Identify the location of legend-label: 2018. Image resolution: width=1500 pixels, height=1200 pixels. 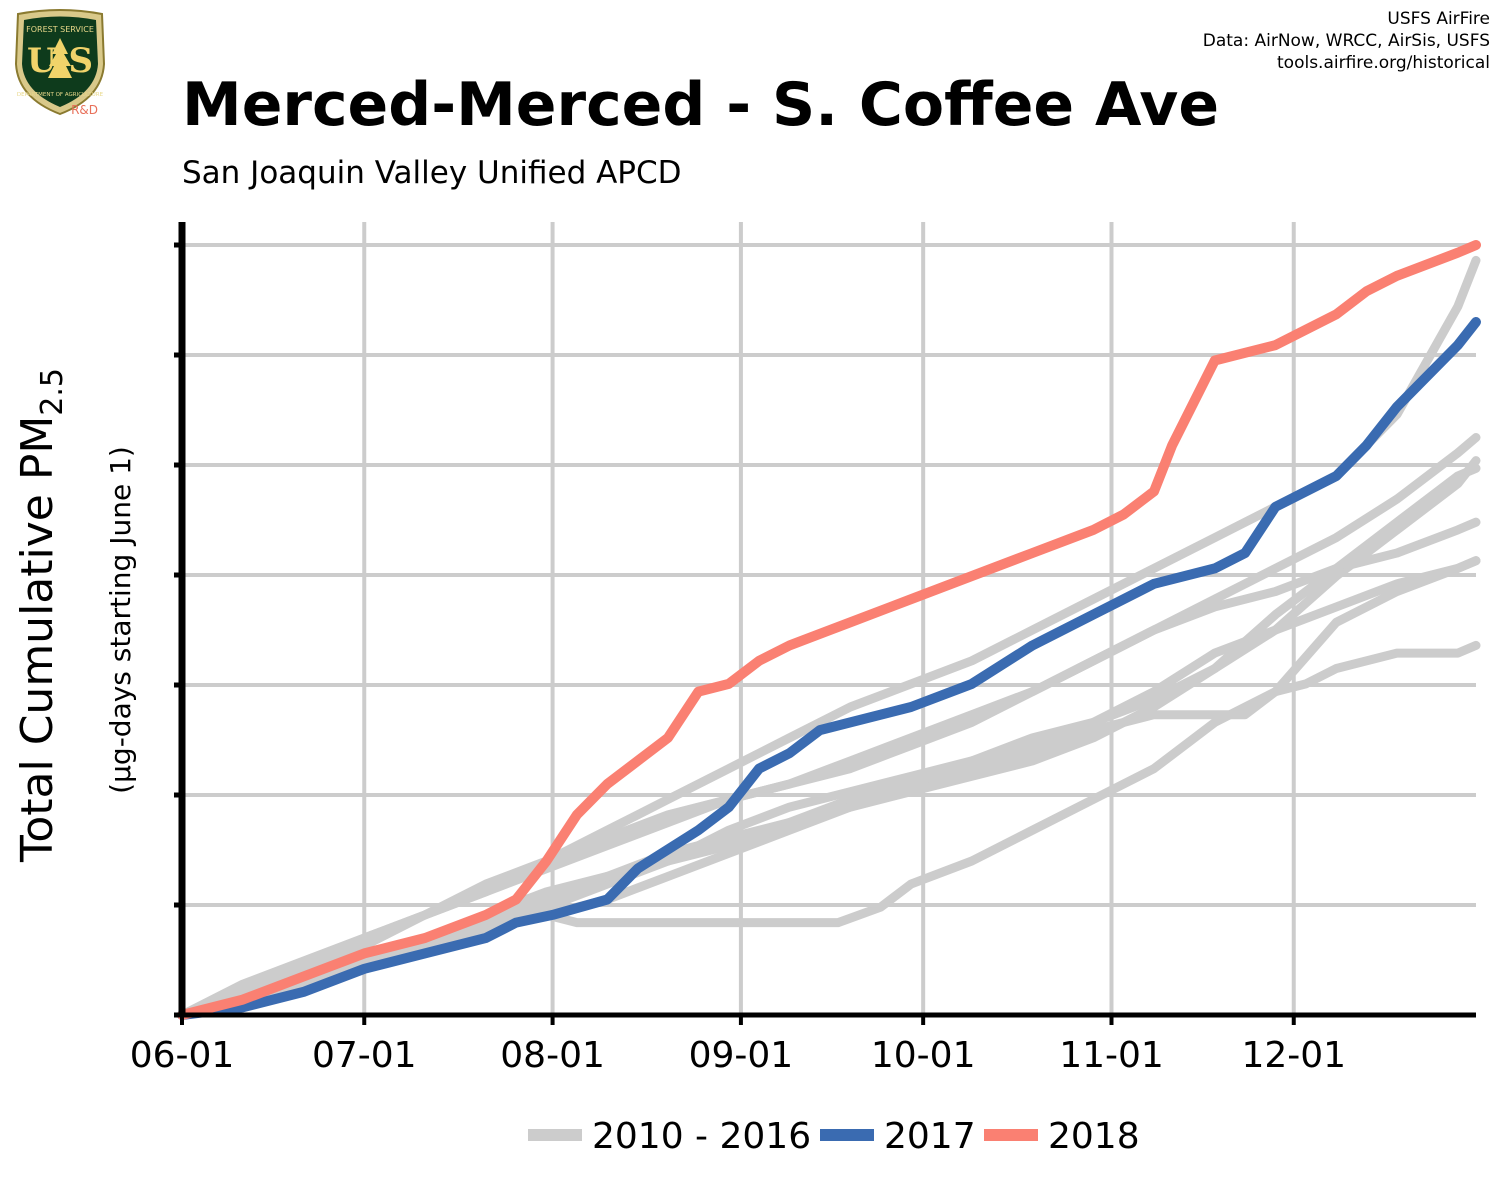
(1094, 1136).